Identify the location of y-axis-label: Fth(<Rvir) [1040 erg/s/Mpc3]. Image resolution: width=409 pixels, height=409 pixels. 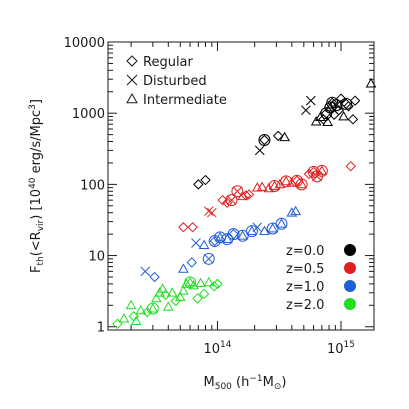
(37, 186).